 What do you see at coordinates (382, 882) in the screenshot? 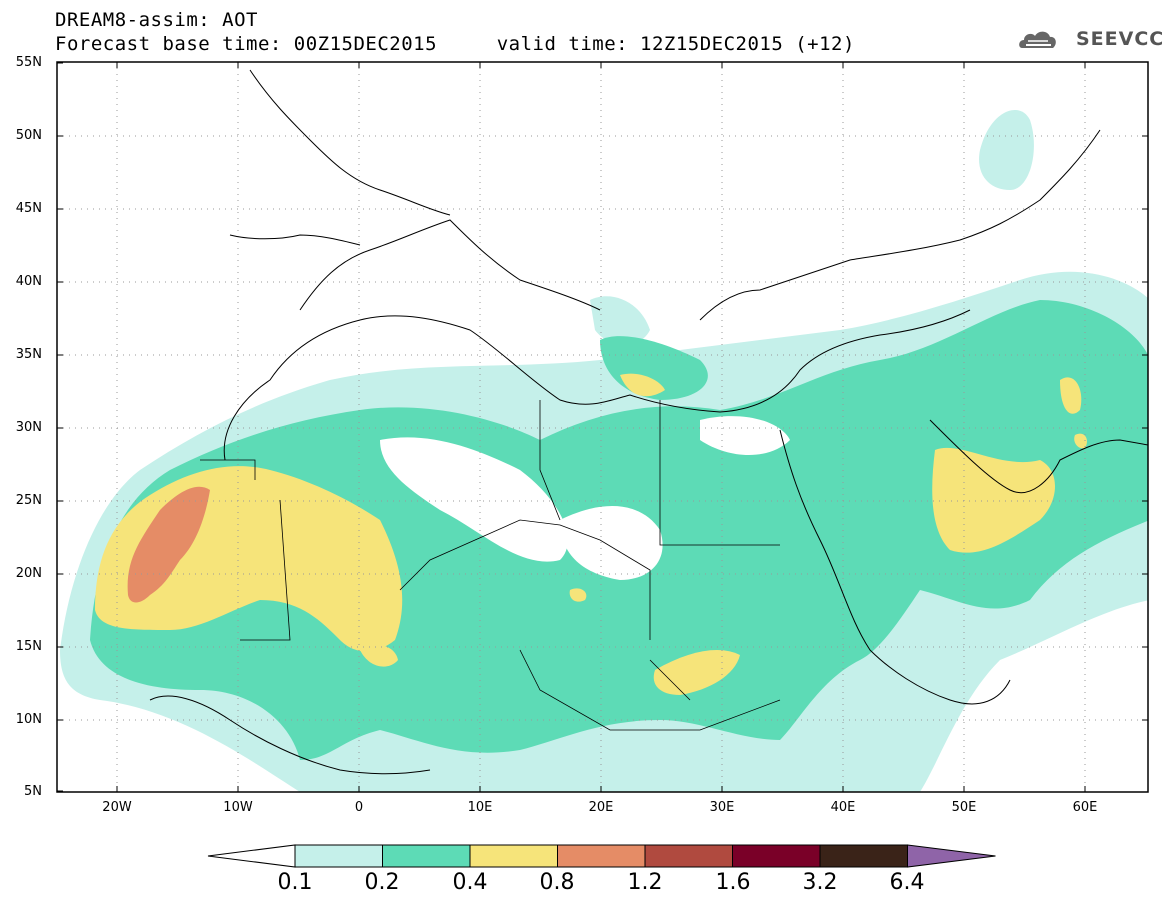
I see `colorbar-label: 0.2` at bounding box center [382, 882].